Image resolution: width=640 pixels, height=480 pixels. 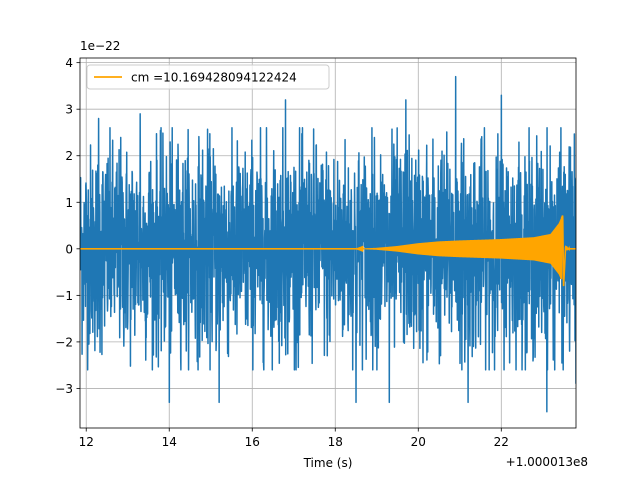 What do you see at coordinates (64, 389) in the screenshot?
I see `y-tick-label: −3` at bounding box center [64, 389].